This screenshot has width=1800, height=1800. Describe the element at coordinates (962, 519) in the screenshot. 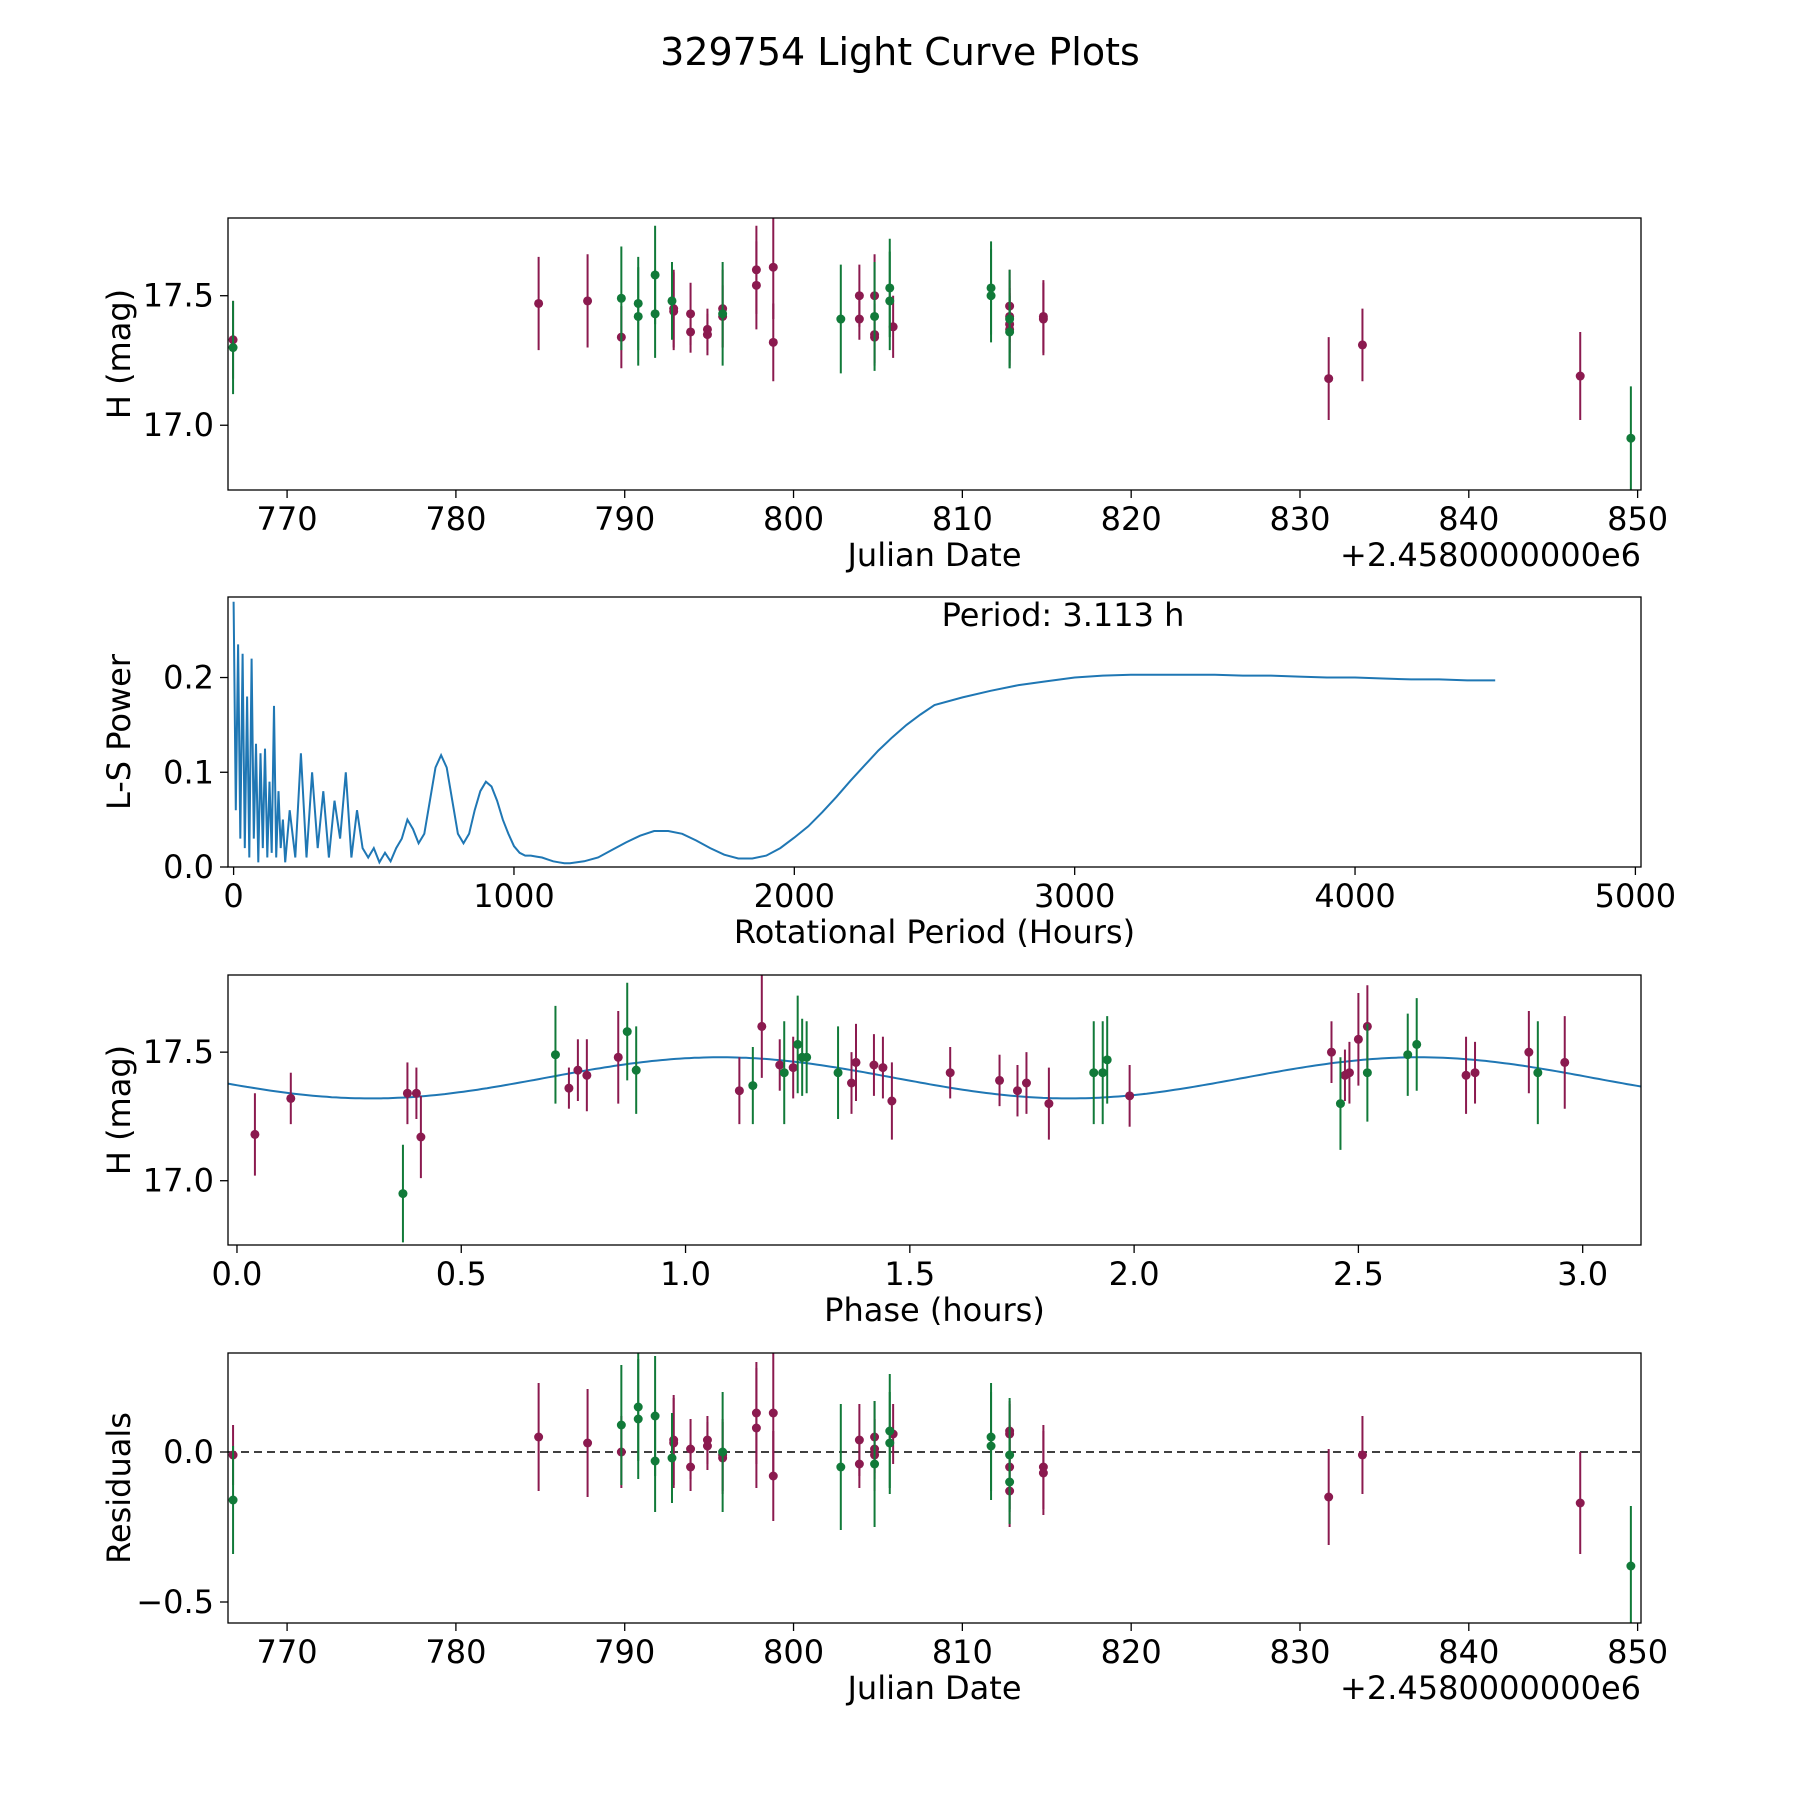

I see `x-tick-label: 810` at that location.